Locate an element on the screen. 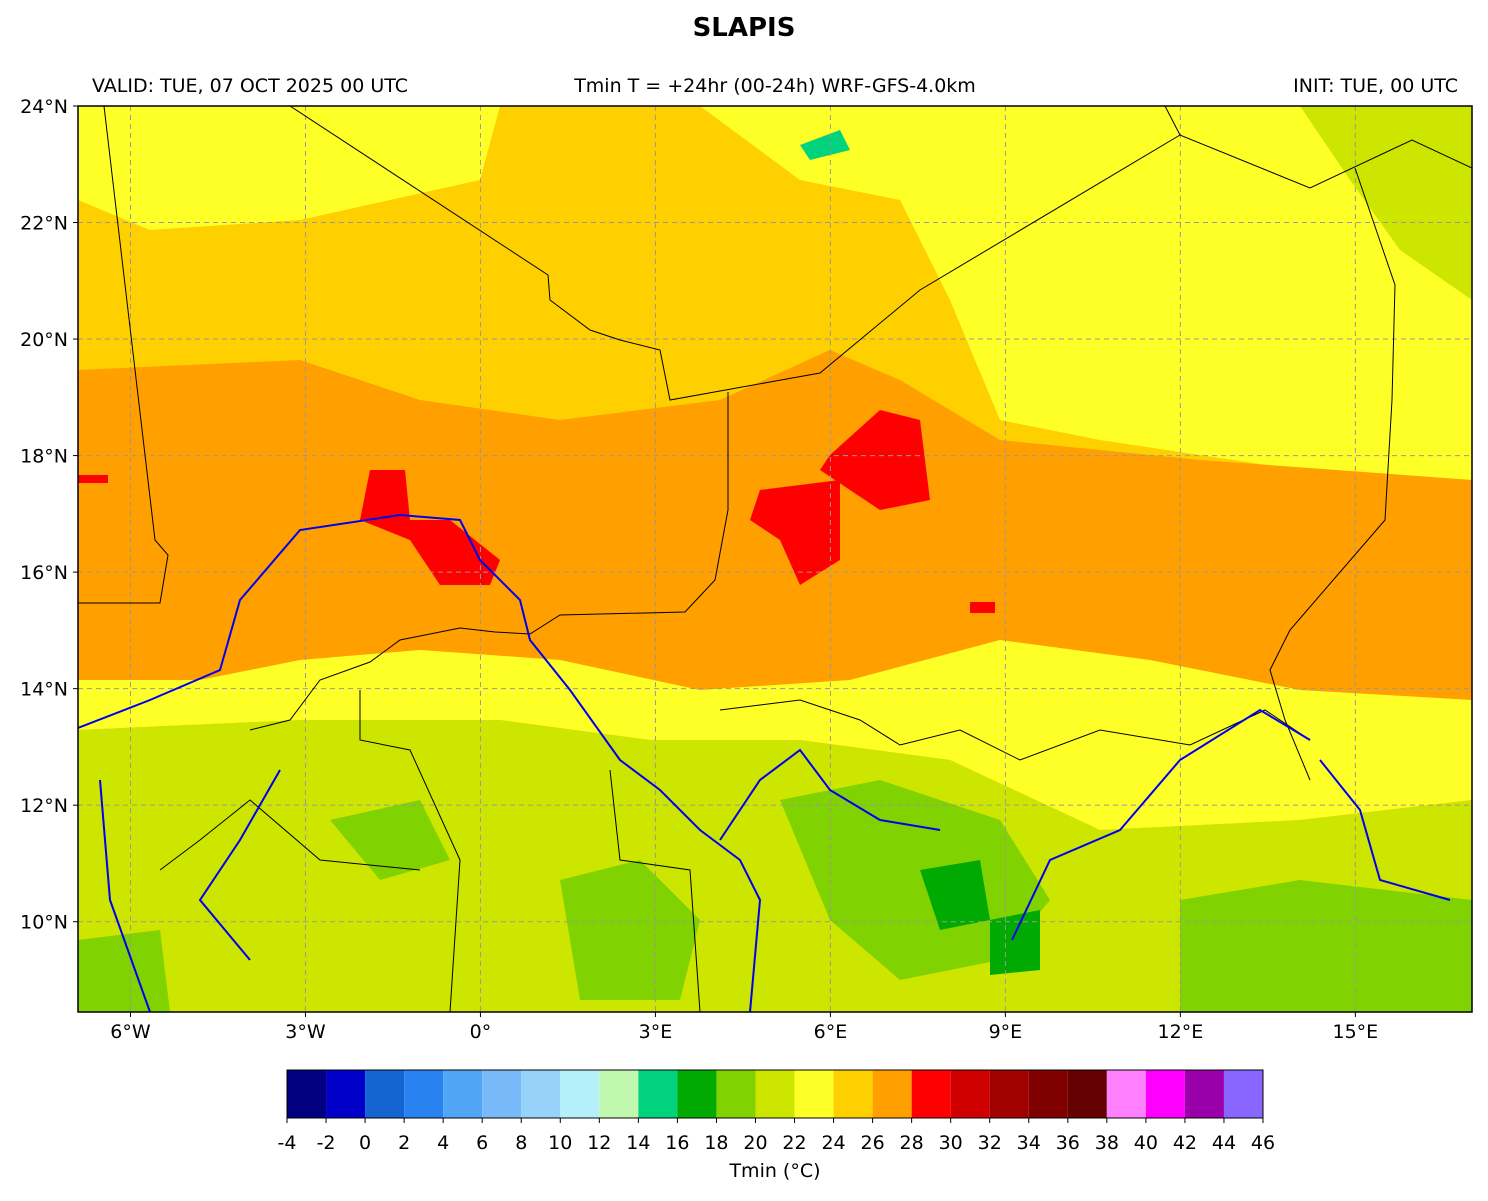  lon-tick-label: 6°W is located at coordinates (130, 1032).